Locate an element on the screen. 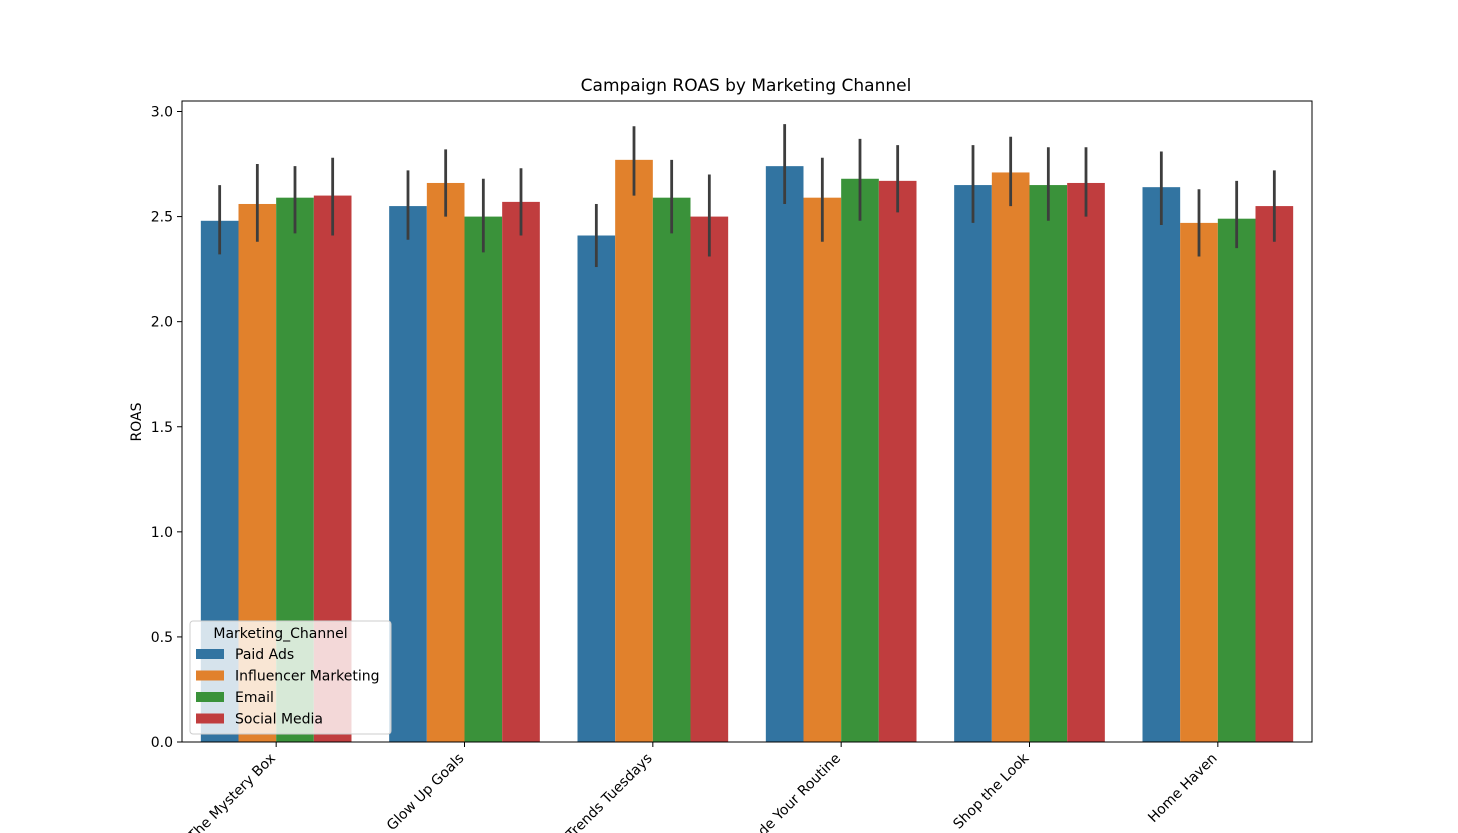 This screenshot has height=833, width=1458. y-tick-label: 3.0 is located at coordinates (162, 113).